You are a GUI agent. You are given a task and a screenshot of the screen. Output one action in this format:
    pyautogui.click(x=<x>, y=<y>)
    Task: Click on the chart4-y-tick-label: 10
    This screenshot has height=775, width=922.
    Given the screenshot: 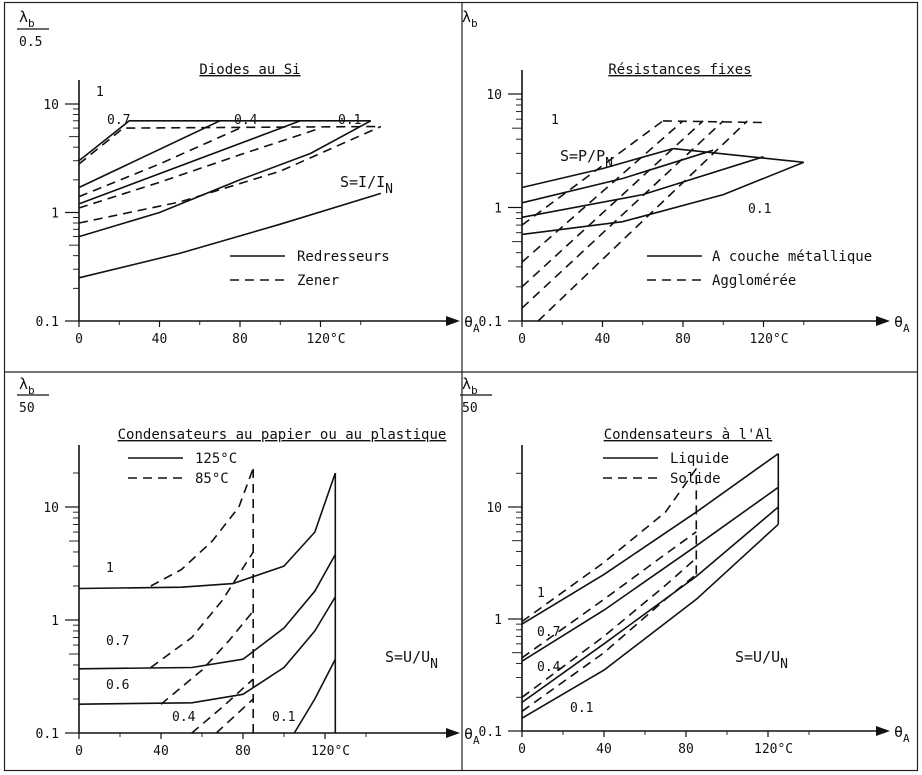 What is the action you would take?
    pyautogui.click(x=494, y=508)
    